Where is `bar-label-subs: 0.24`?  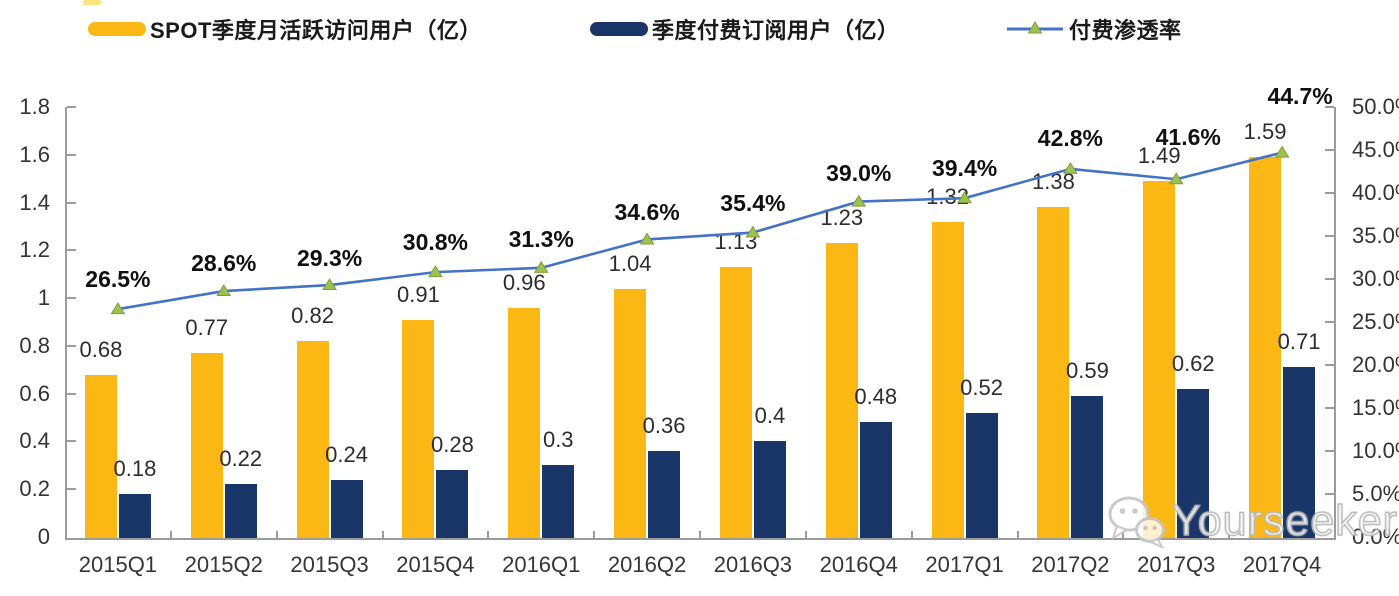
bar-label-subs: 0.24 is located at coordinates (346, 454).